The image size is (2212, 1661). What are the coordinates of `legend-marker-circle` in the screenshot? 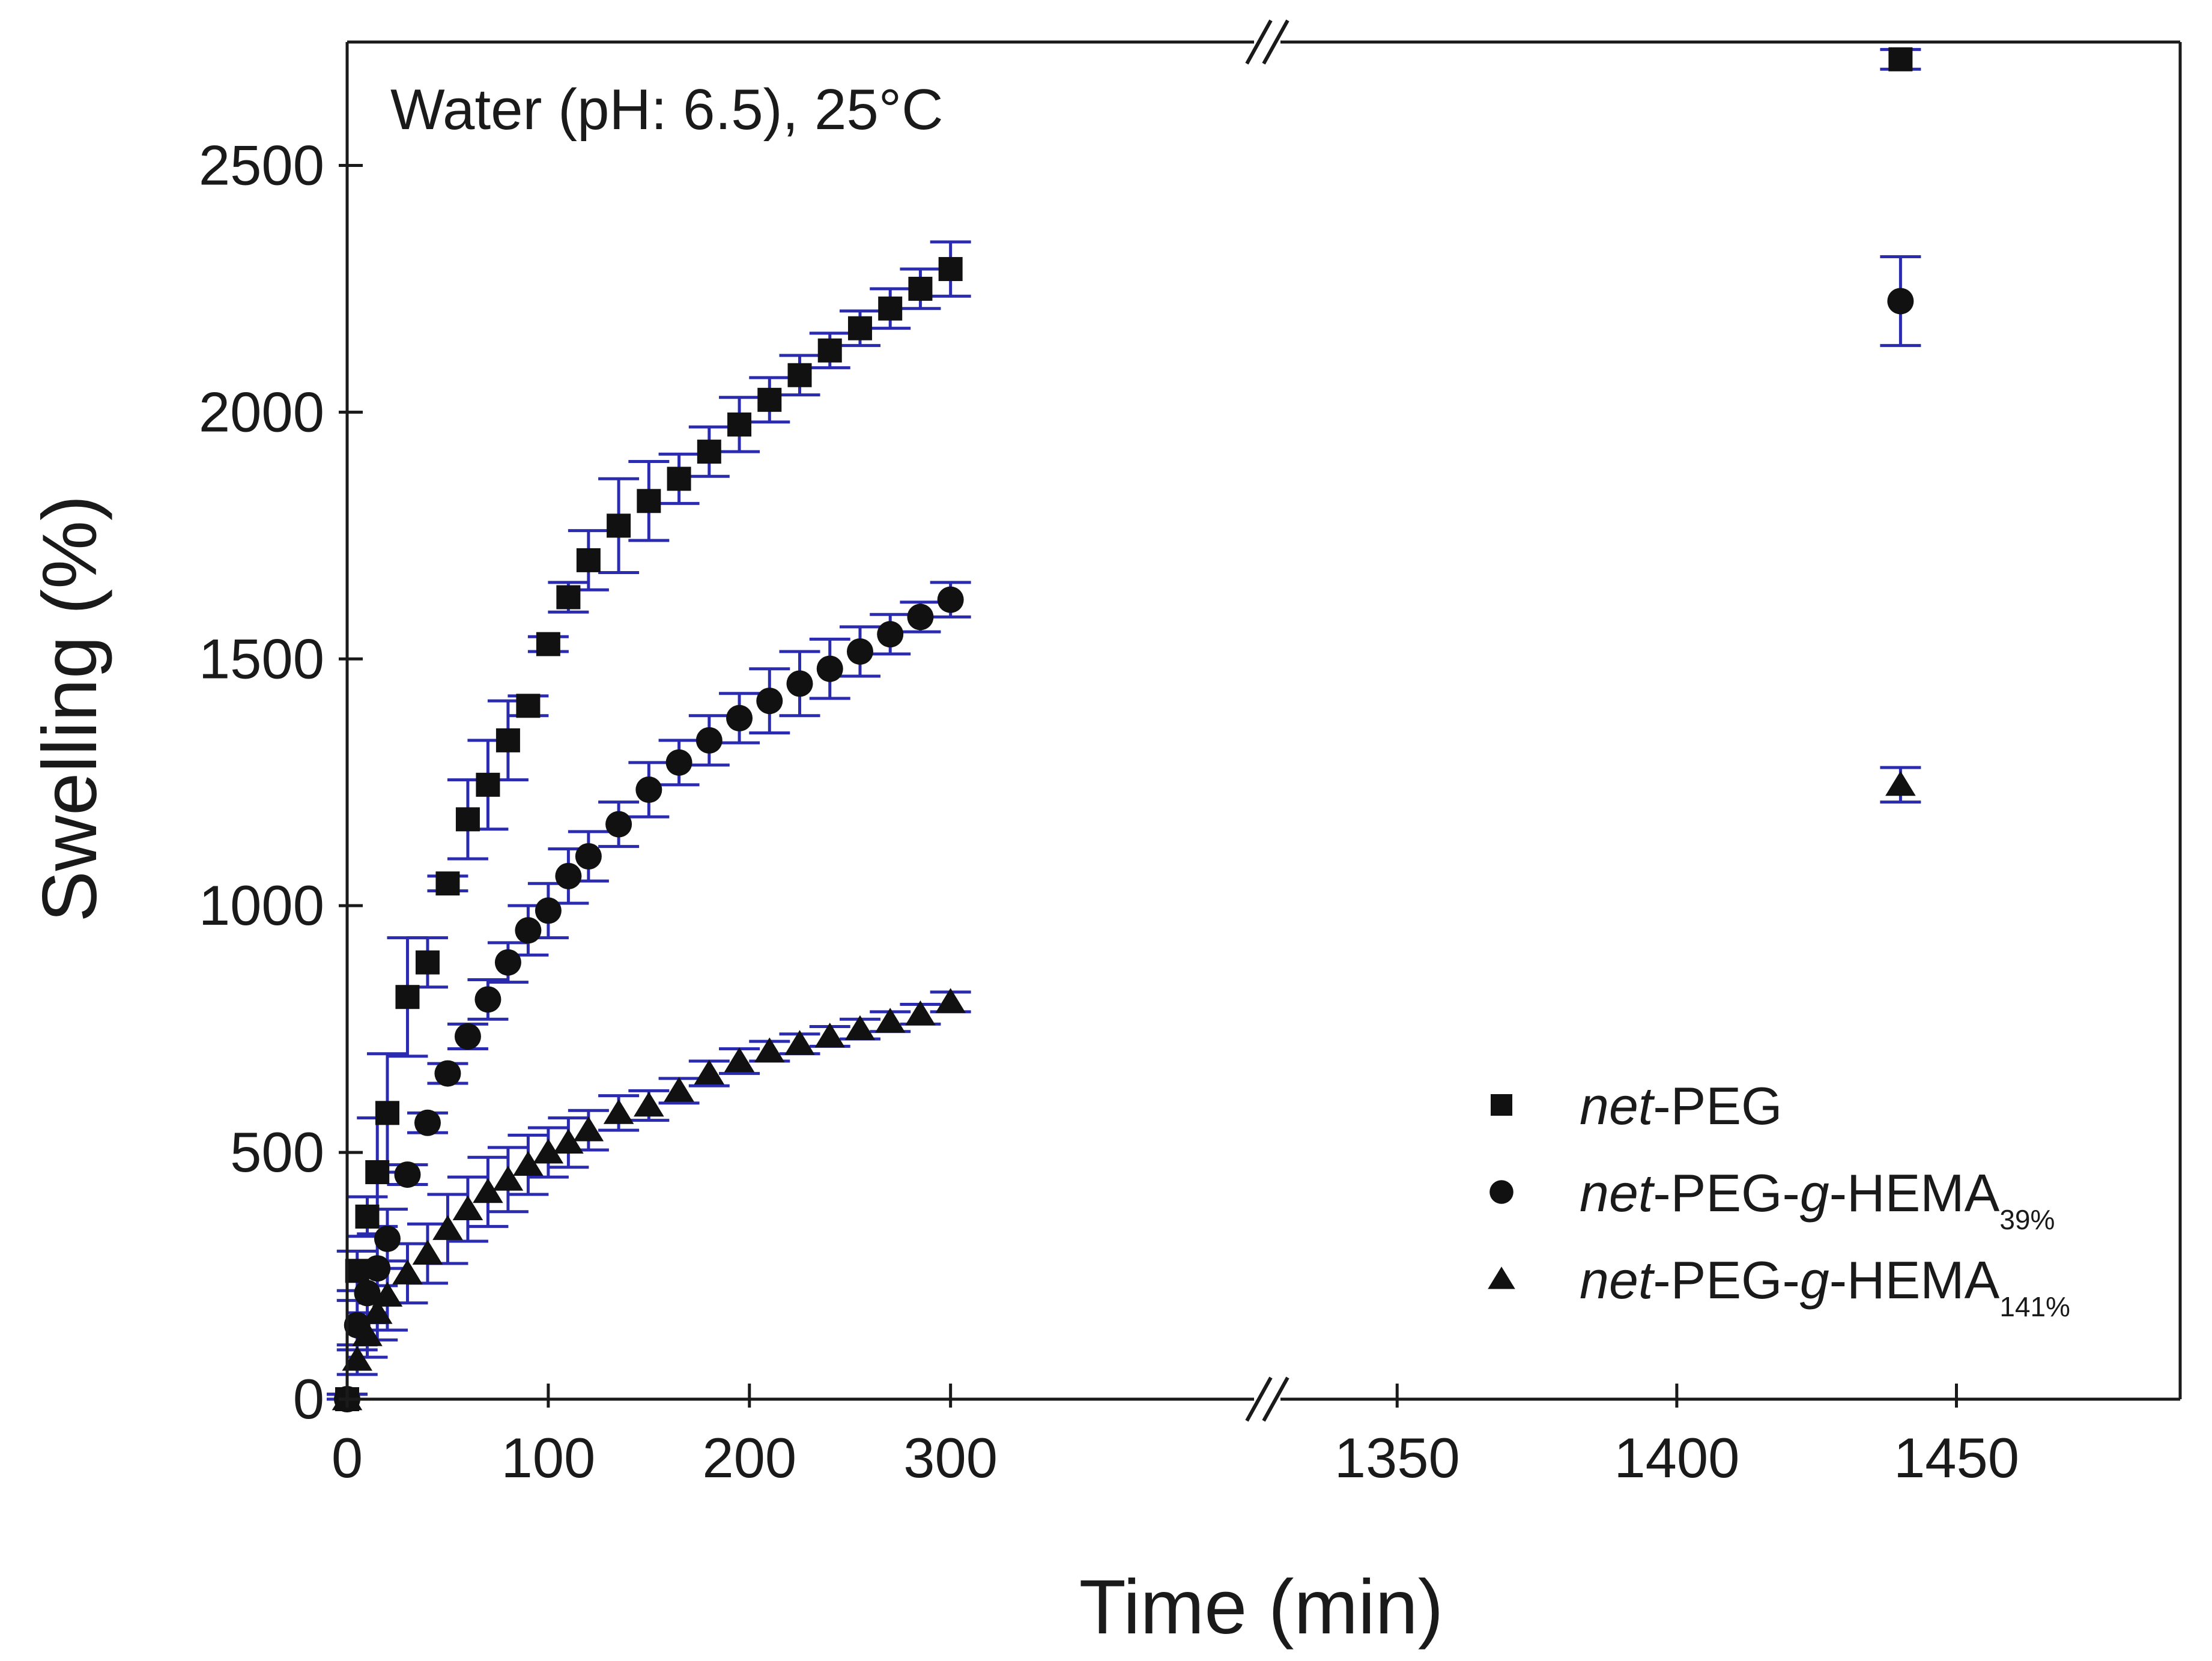 It's located at (1502, 1192).